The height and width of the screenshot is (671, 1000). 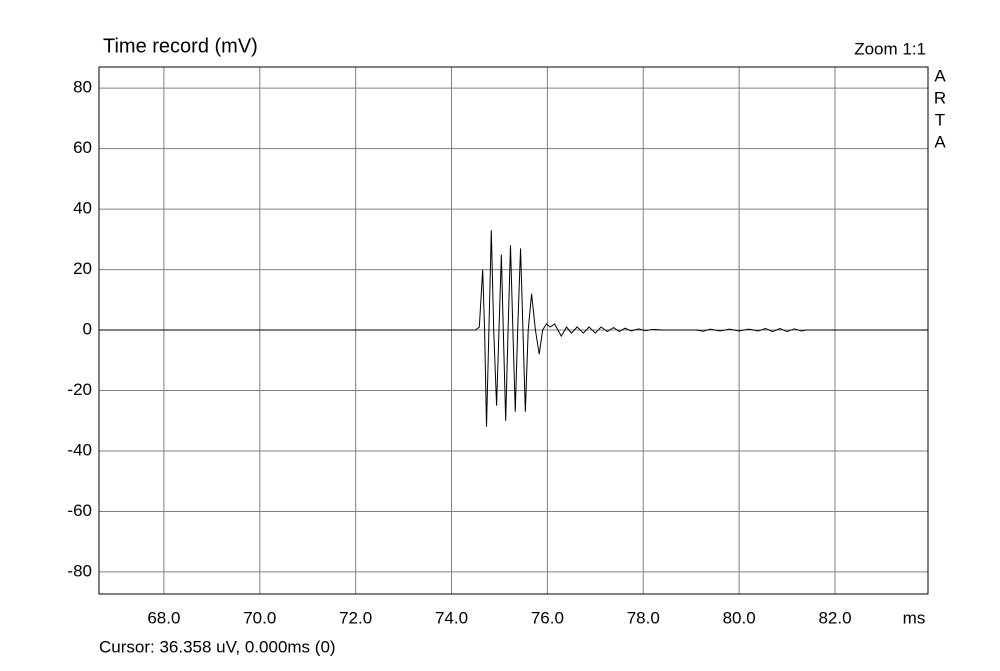 What do you see at coordinates (217, 646) in the screenshot?
I see `status-text: Cursor: 36.358 uV, 0.000ms (0)` at bounding box center [217, 646].